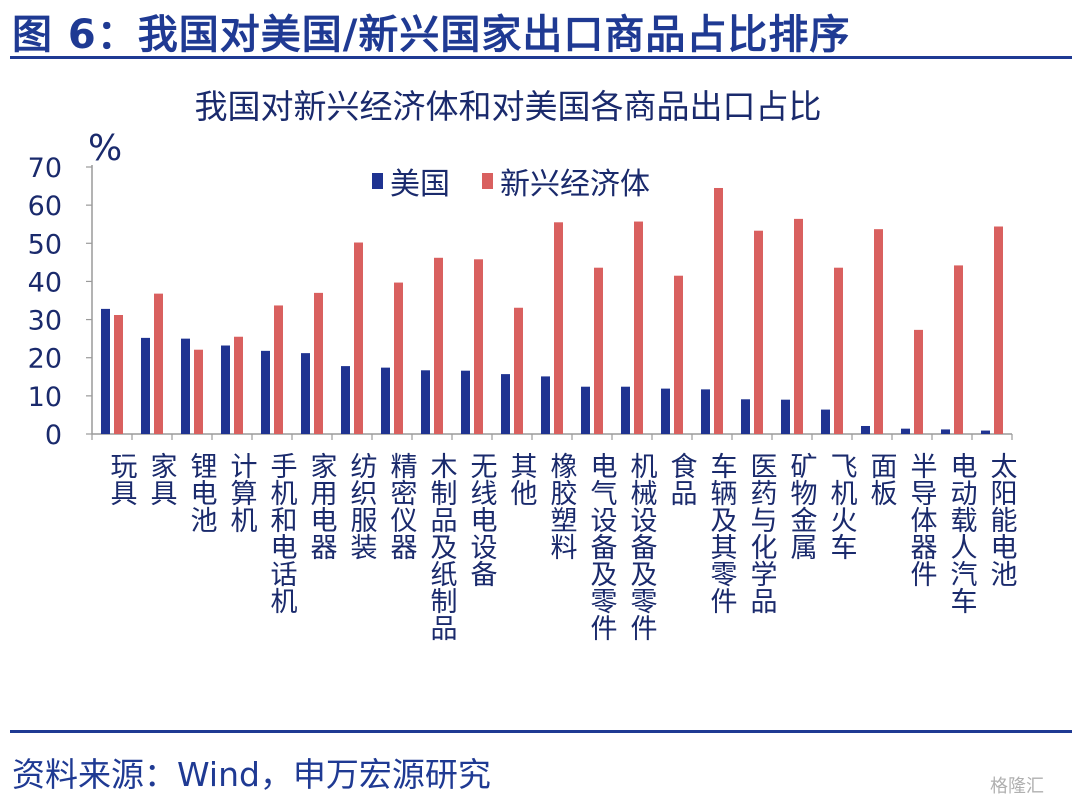  What do you see at coordinates (722, 533) in the screenshot?
I see `x-tick-label: 车辆及其零件` at bounding box center [722, 533].